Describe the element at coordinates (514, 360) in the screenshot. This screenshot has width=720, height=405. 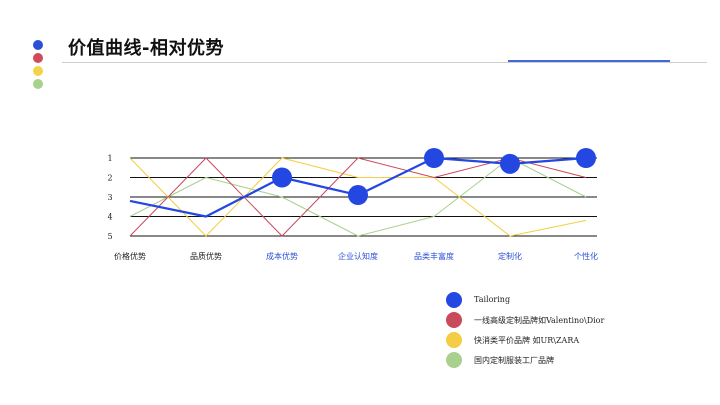
I see `legend-label: 国内定制服装工厂品牌` at that location.